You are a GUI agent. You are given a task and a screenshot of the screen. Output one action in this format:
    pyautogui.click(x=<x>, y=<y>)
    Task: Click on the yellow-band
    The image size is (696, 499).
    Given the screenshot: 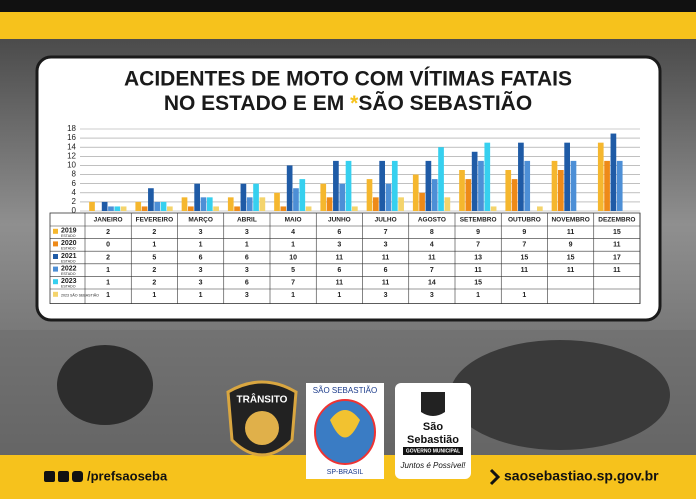 What is the action you would take?
    pyautogui.click(x=348, y=25)
    